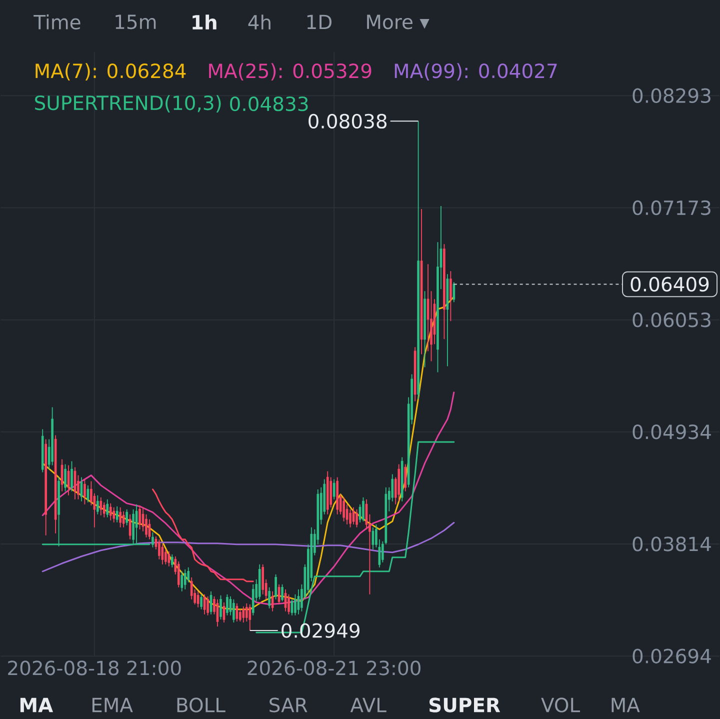 This screenshot has width=720, height=719. What do you see at coordinates (368, 705) in the screenshot?
I see `text: AVL` at bounding box center [368, 705].